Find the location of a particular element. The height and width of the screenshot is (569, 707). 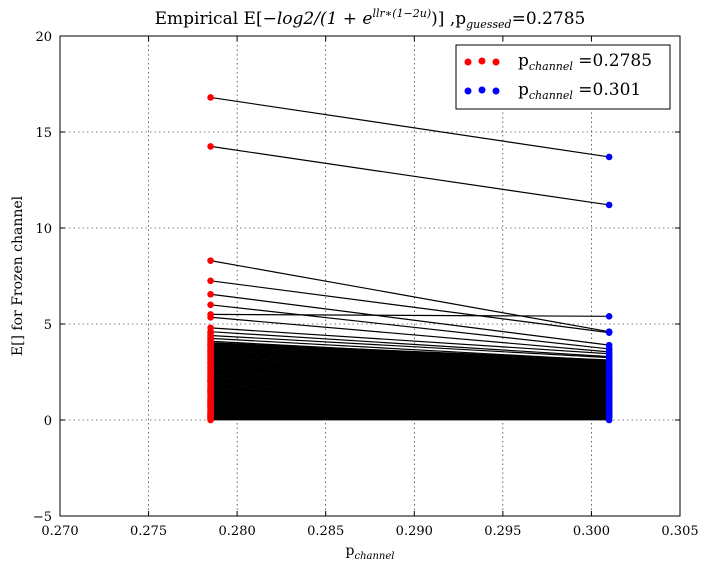

x-axis-label-main: p is located at coordinates (350, 551).